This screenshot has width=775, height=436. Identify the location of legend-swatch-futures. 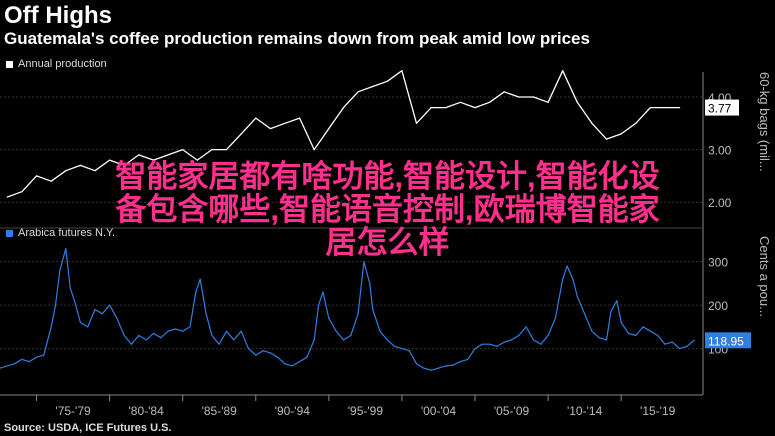
(9, 233).